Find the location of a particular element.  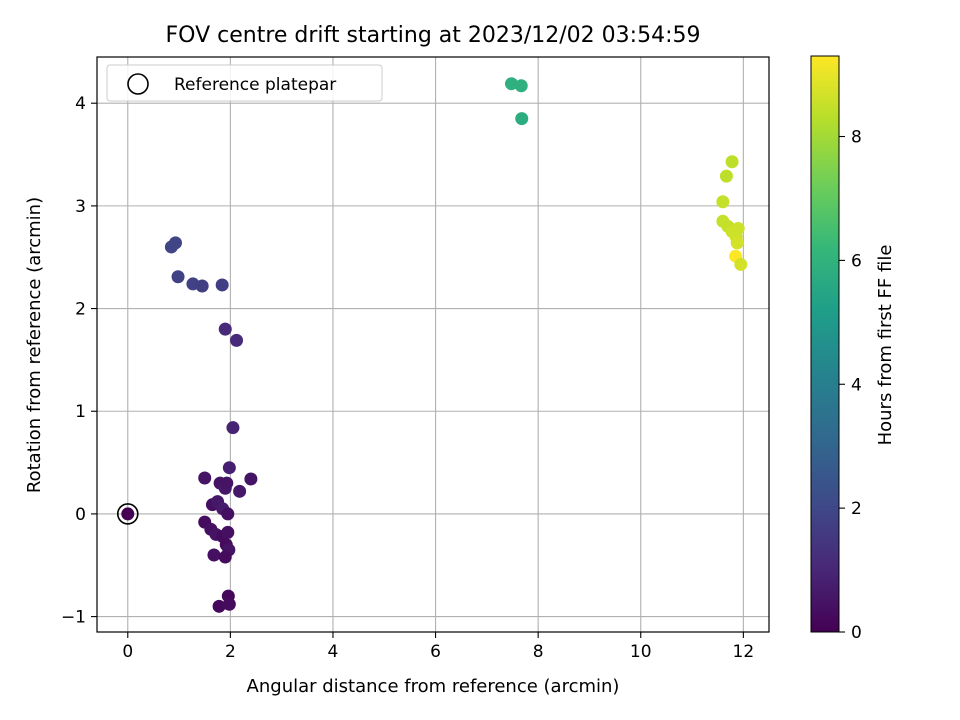

y-tick-label: 0 is located at coordinates (80, 515).